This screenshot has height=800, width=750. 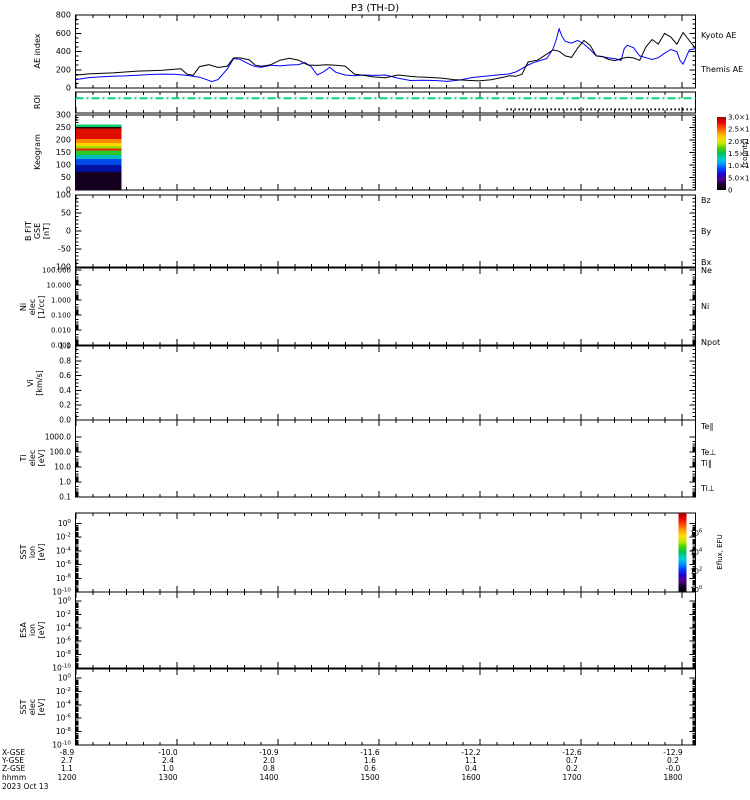 What do you see at coordinates (64, 704) in the screenshot?
I see `ytick-label-sst-elec: 10-4` at bounding box center [64, 704].